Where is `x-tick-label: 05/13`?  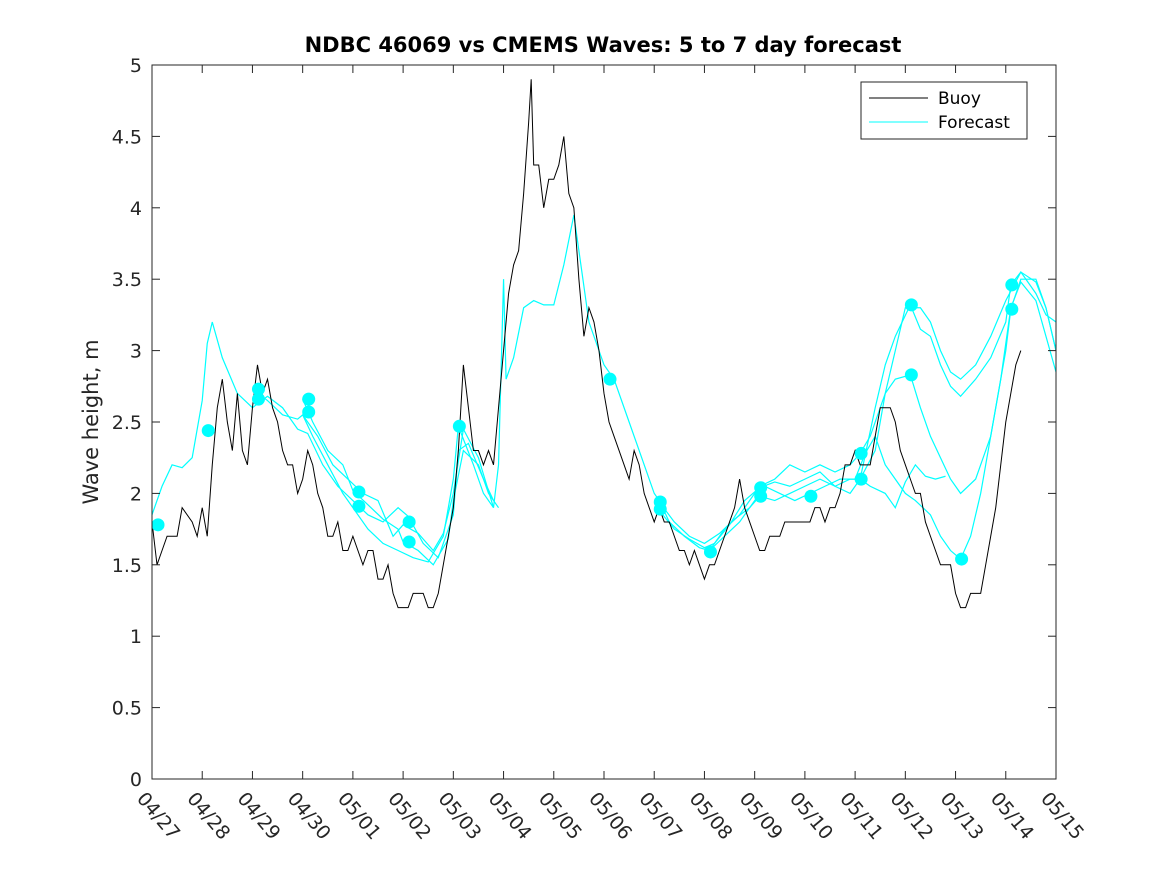
x-tick-label: 05/13 is located at coordinates (962, 816).